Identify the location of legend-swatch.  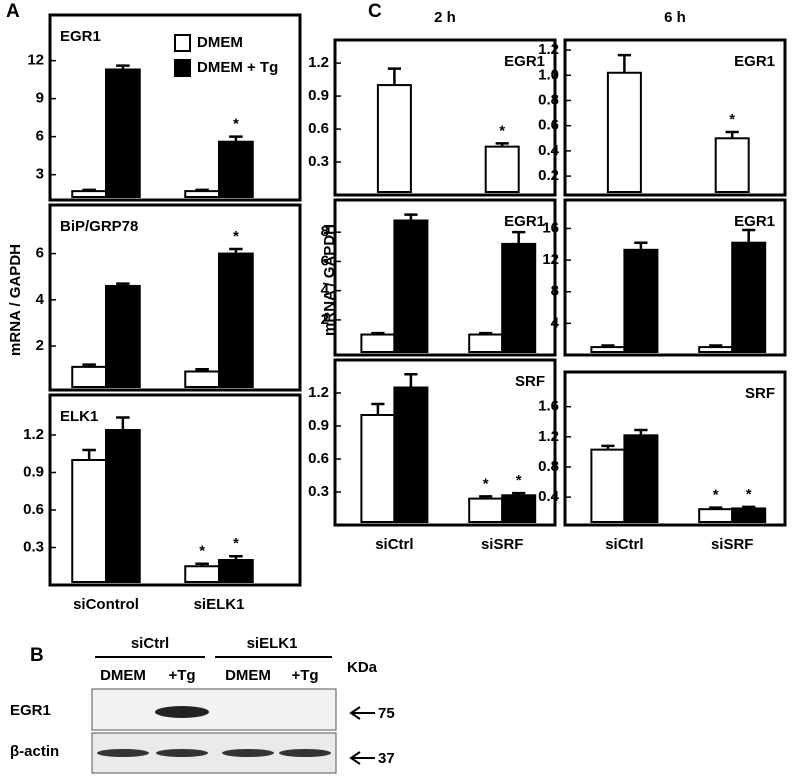
(182, 68).